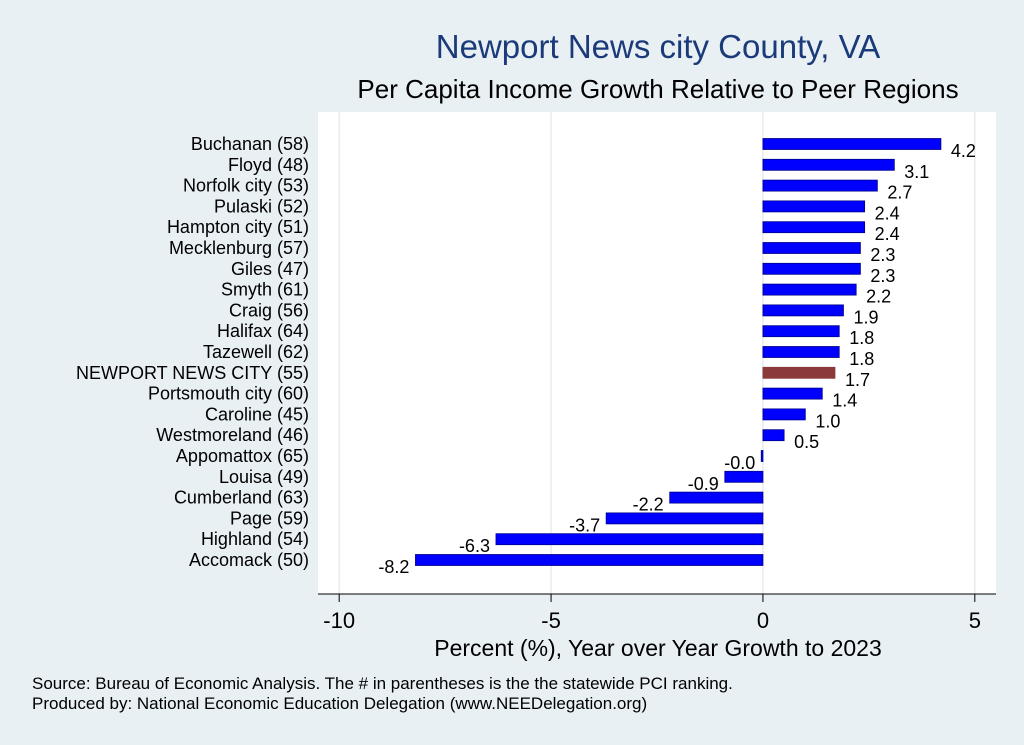 Image resolution: width=1024 pixels, height=745 pixels. Describe the element at coordinates (975, 620) in the screenshot. I see `x-tick-label: 5` at that location.